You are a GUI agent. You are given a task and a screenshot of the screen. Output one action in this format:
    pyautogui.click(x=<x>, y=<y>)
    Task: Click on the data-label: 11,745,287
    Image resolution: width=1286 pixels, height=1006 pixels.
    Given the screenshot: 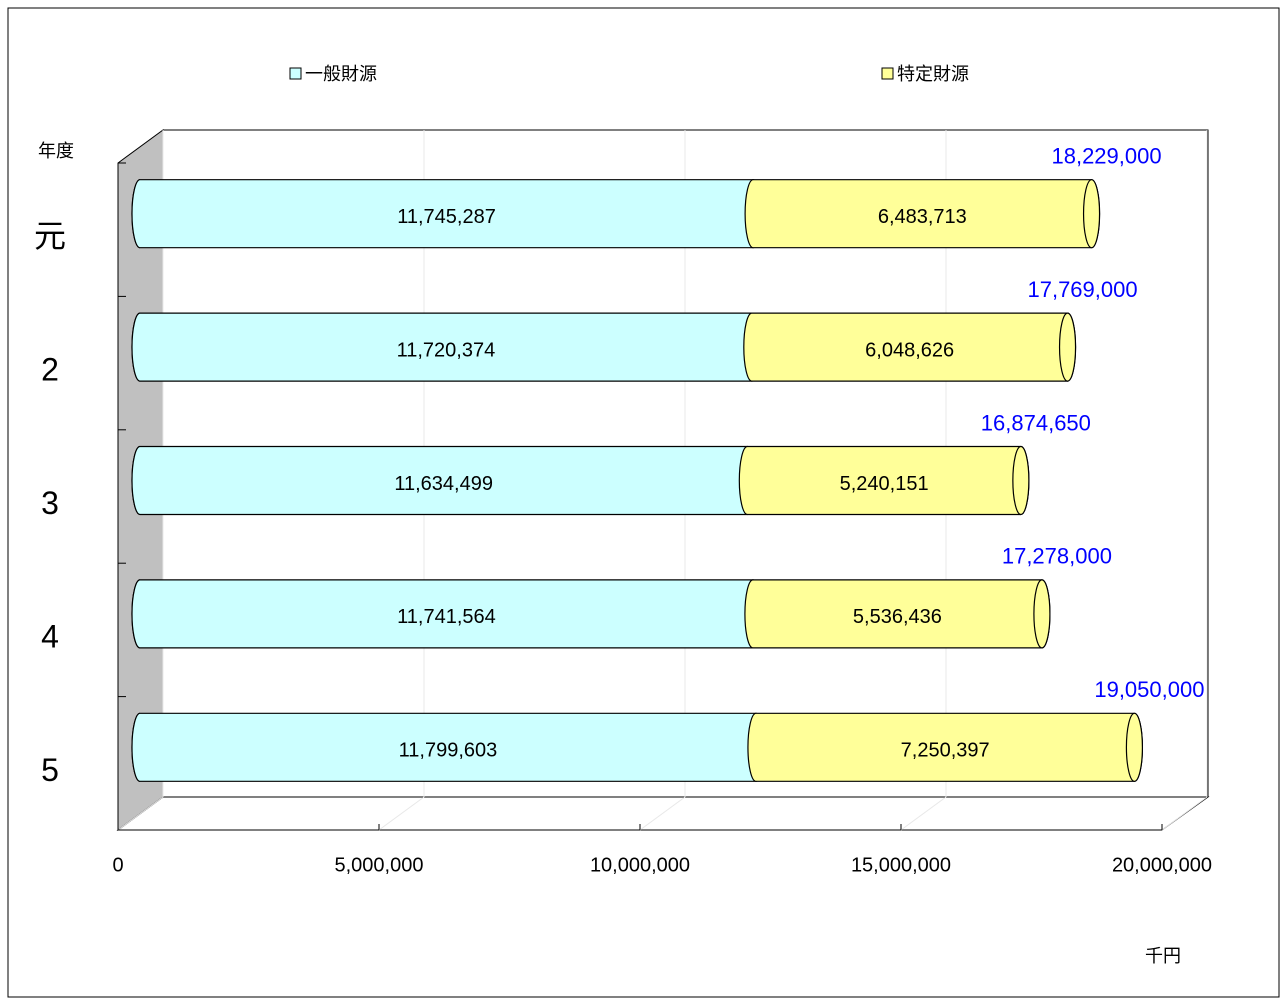 What is the action you would take?
    pyautogui.click(x=446, y=217)
    